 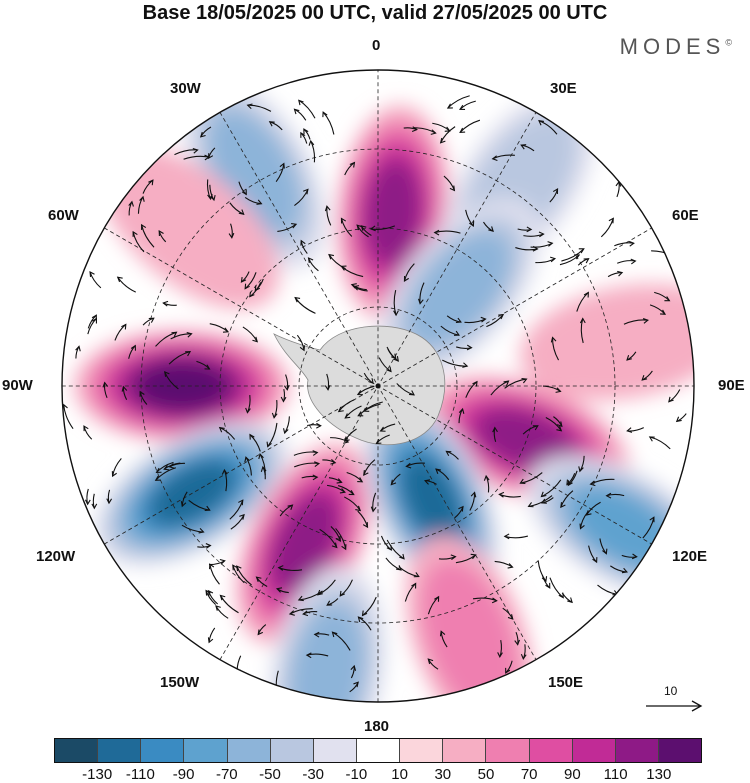 I want to click on brand-mark: ©, so click(x=728, y=42).